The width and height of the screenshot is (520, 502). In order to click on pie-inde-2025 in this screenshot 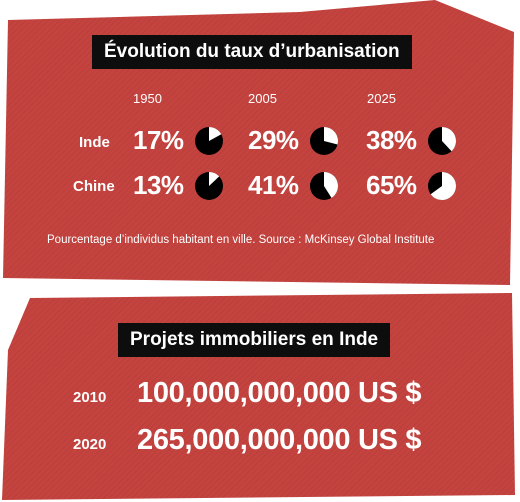, I will do `click(442, 141)`.